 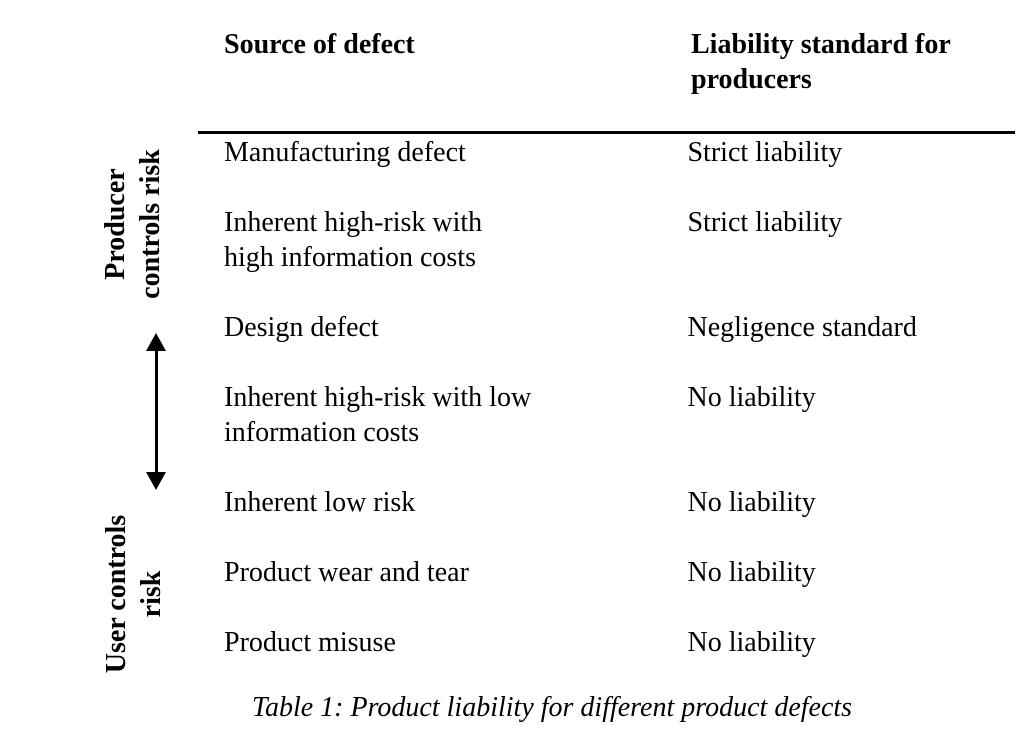 What do you see at coordinates (301, 327) in the screenshot?
I see `source-cell: Design defect` at bounding box center [301, 327].